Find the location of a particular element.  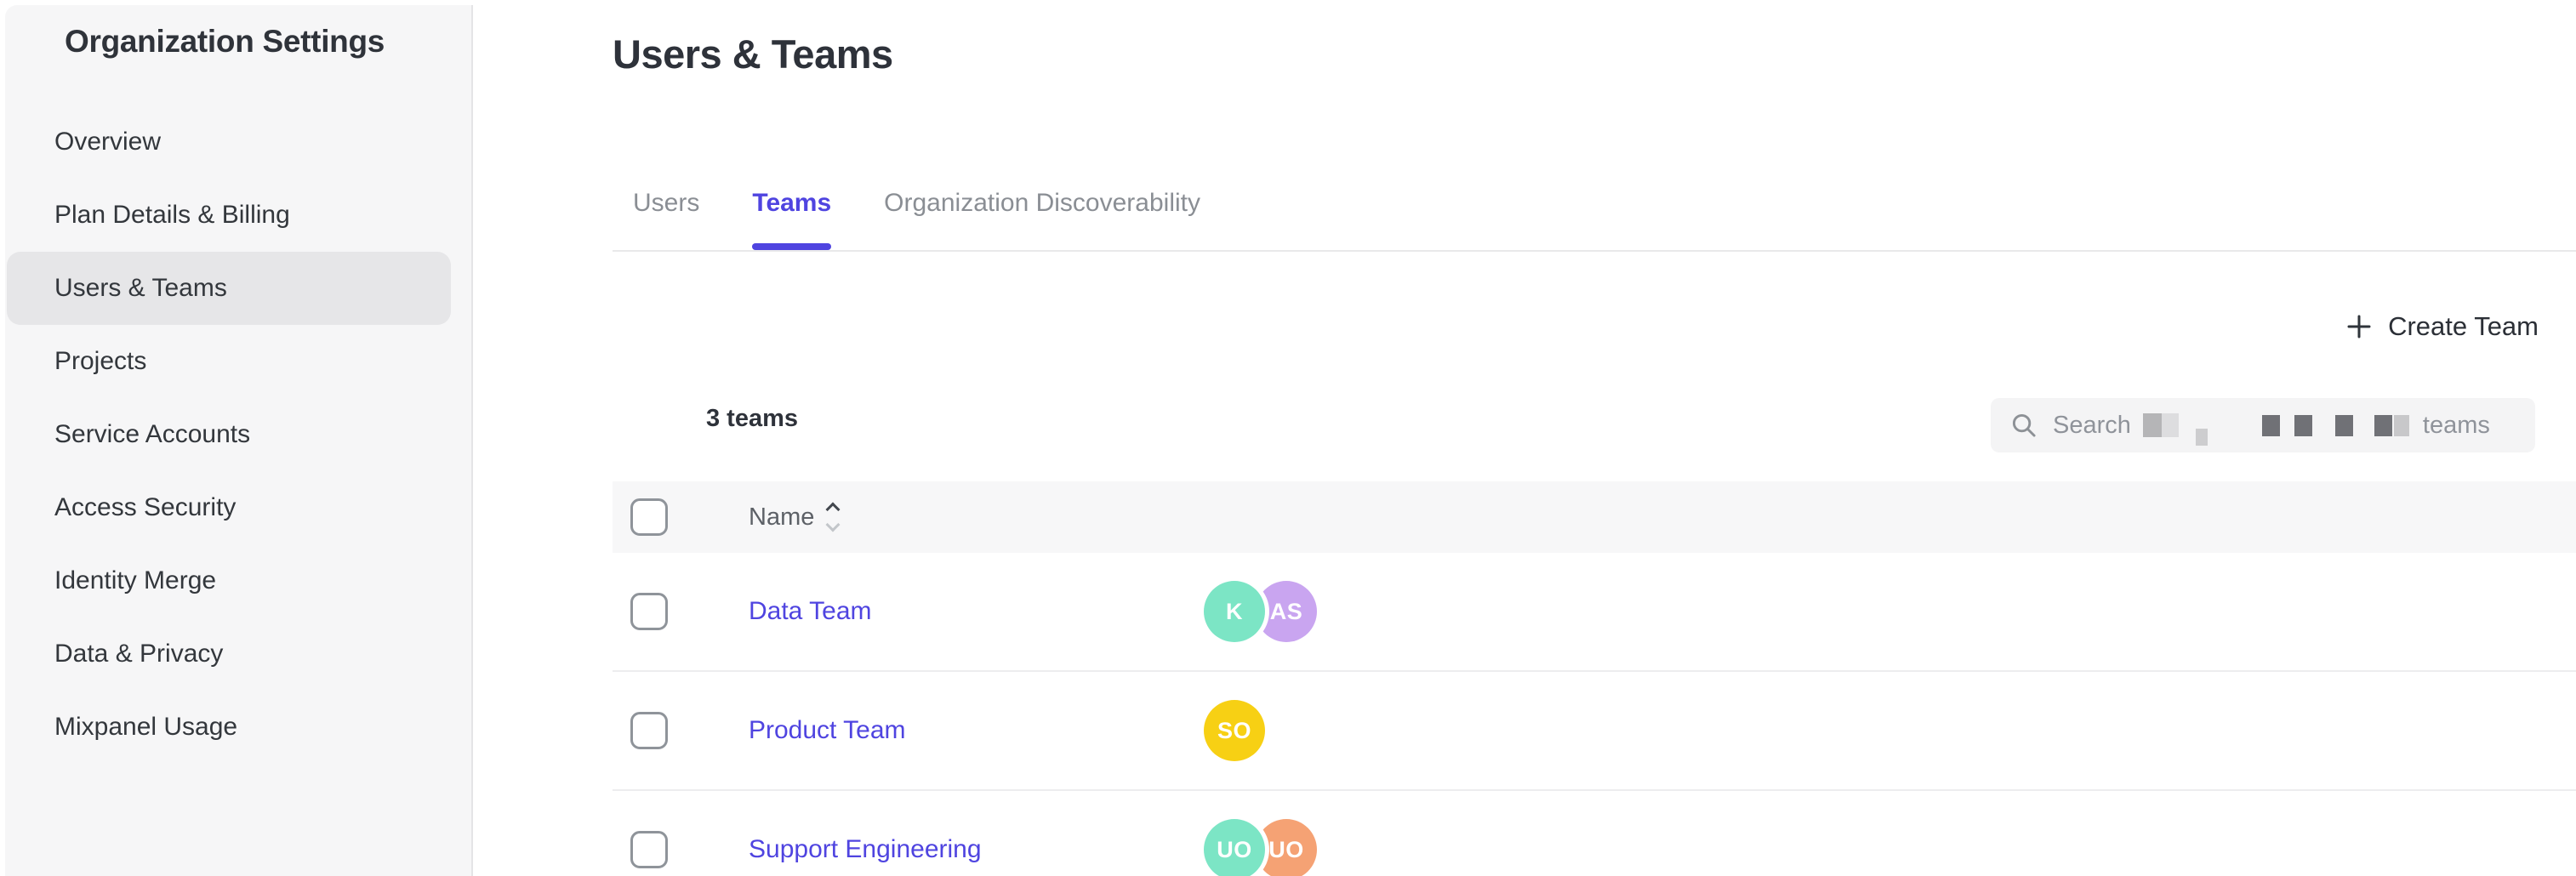

avatar: AS is located at coordinates (1287, 611).